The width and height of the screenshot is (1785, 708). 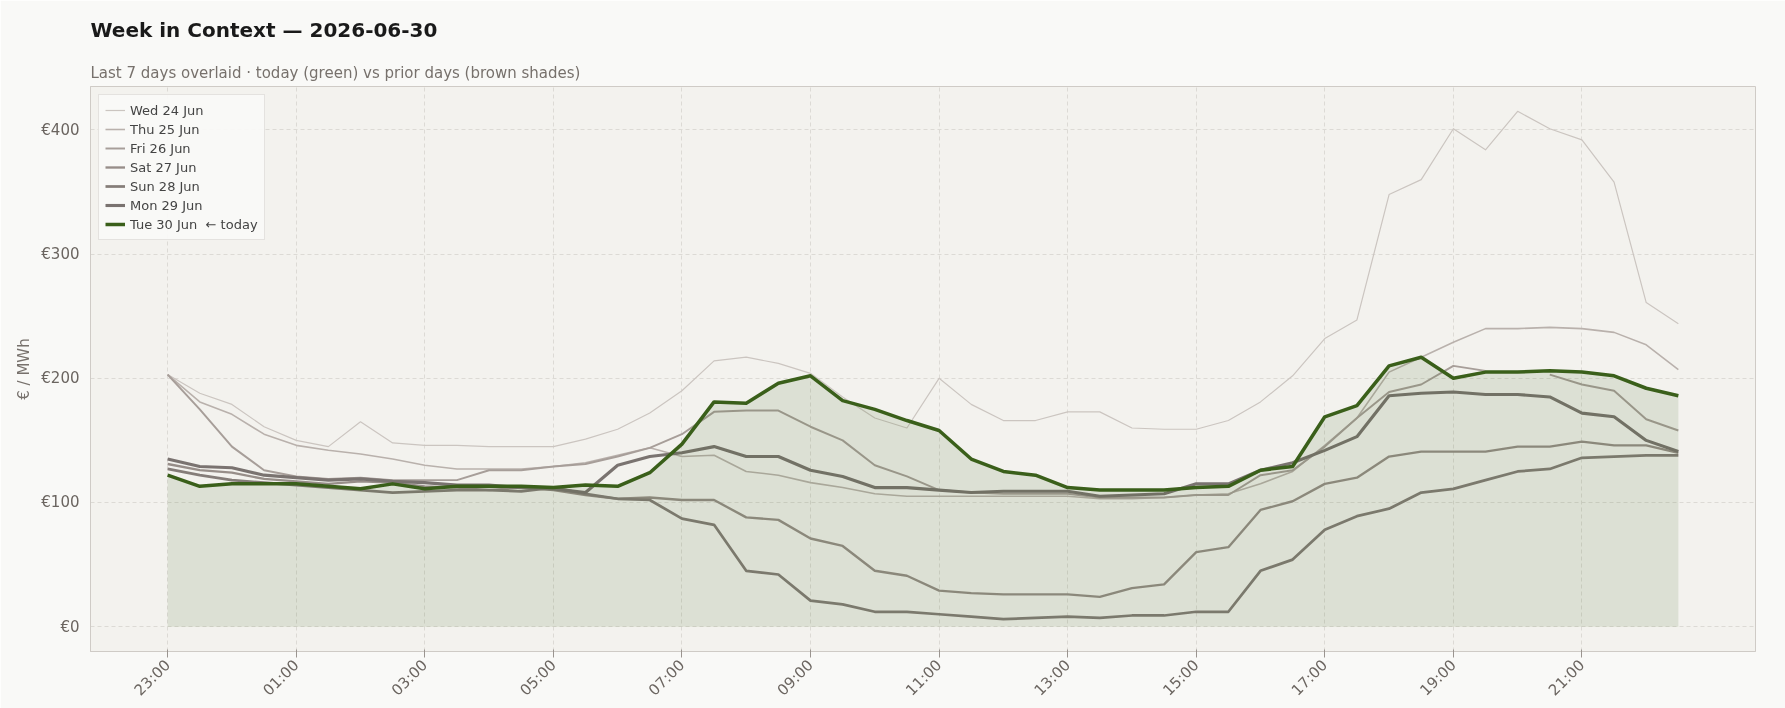 I want to click on y-tick-label: €400, so click(x=60, y=129).